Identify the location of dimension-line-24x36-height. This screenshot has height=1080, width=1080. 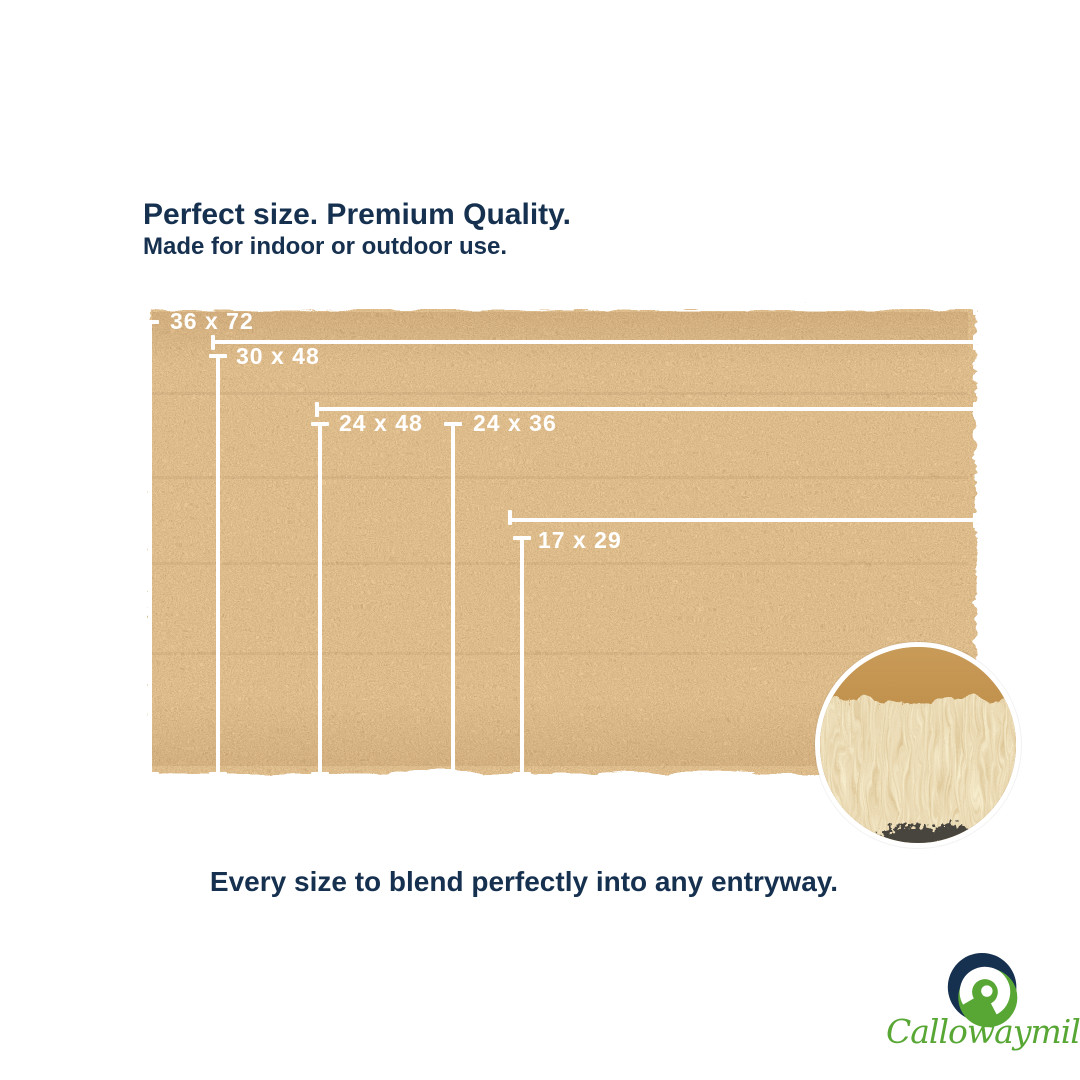
(453, 599).